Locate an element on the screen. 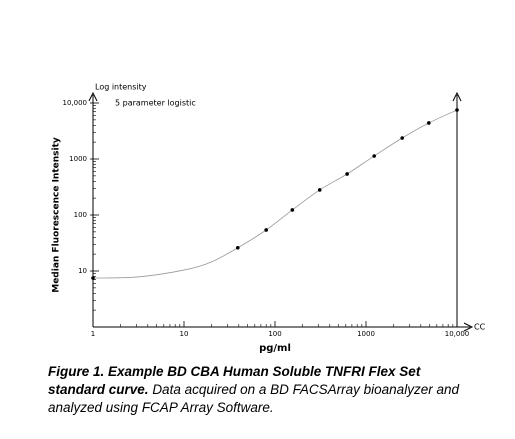 Image resolution: width=515 pixels, height=439 pixels. y-tick-label: 1000 is located at coordinates (78, 159).